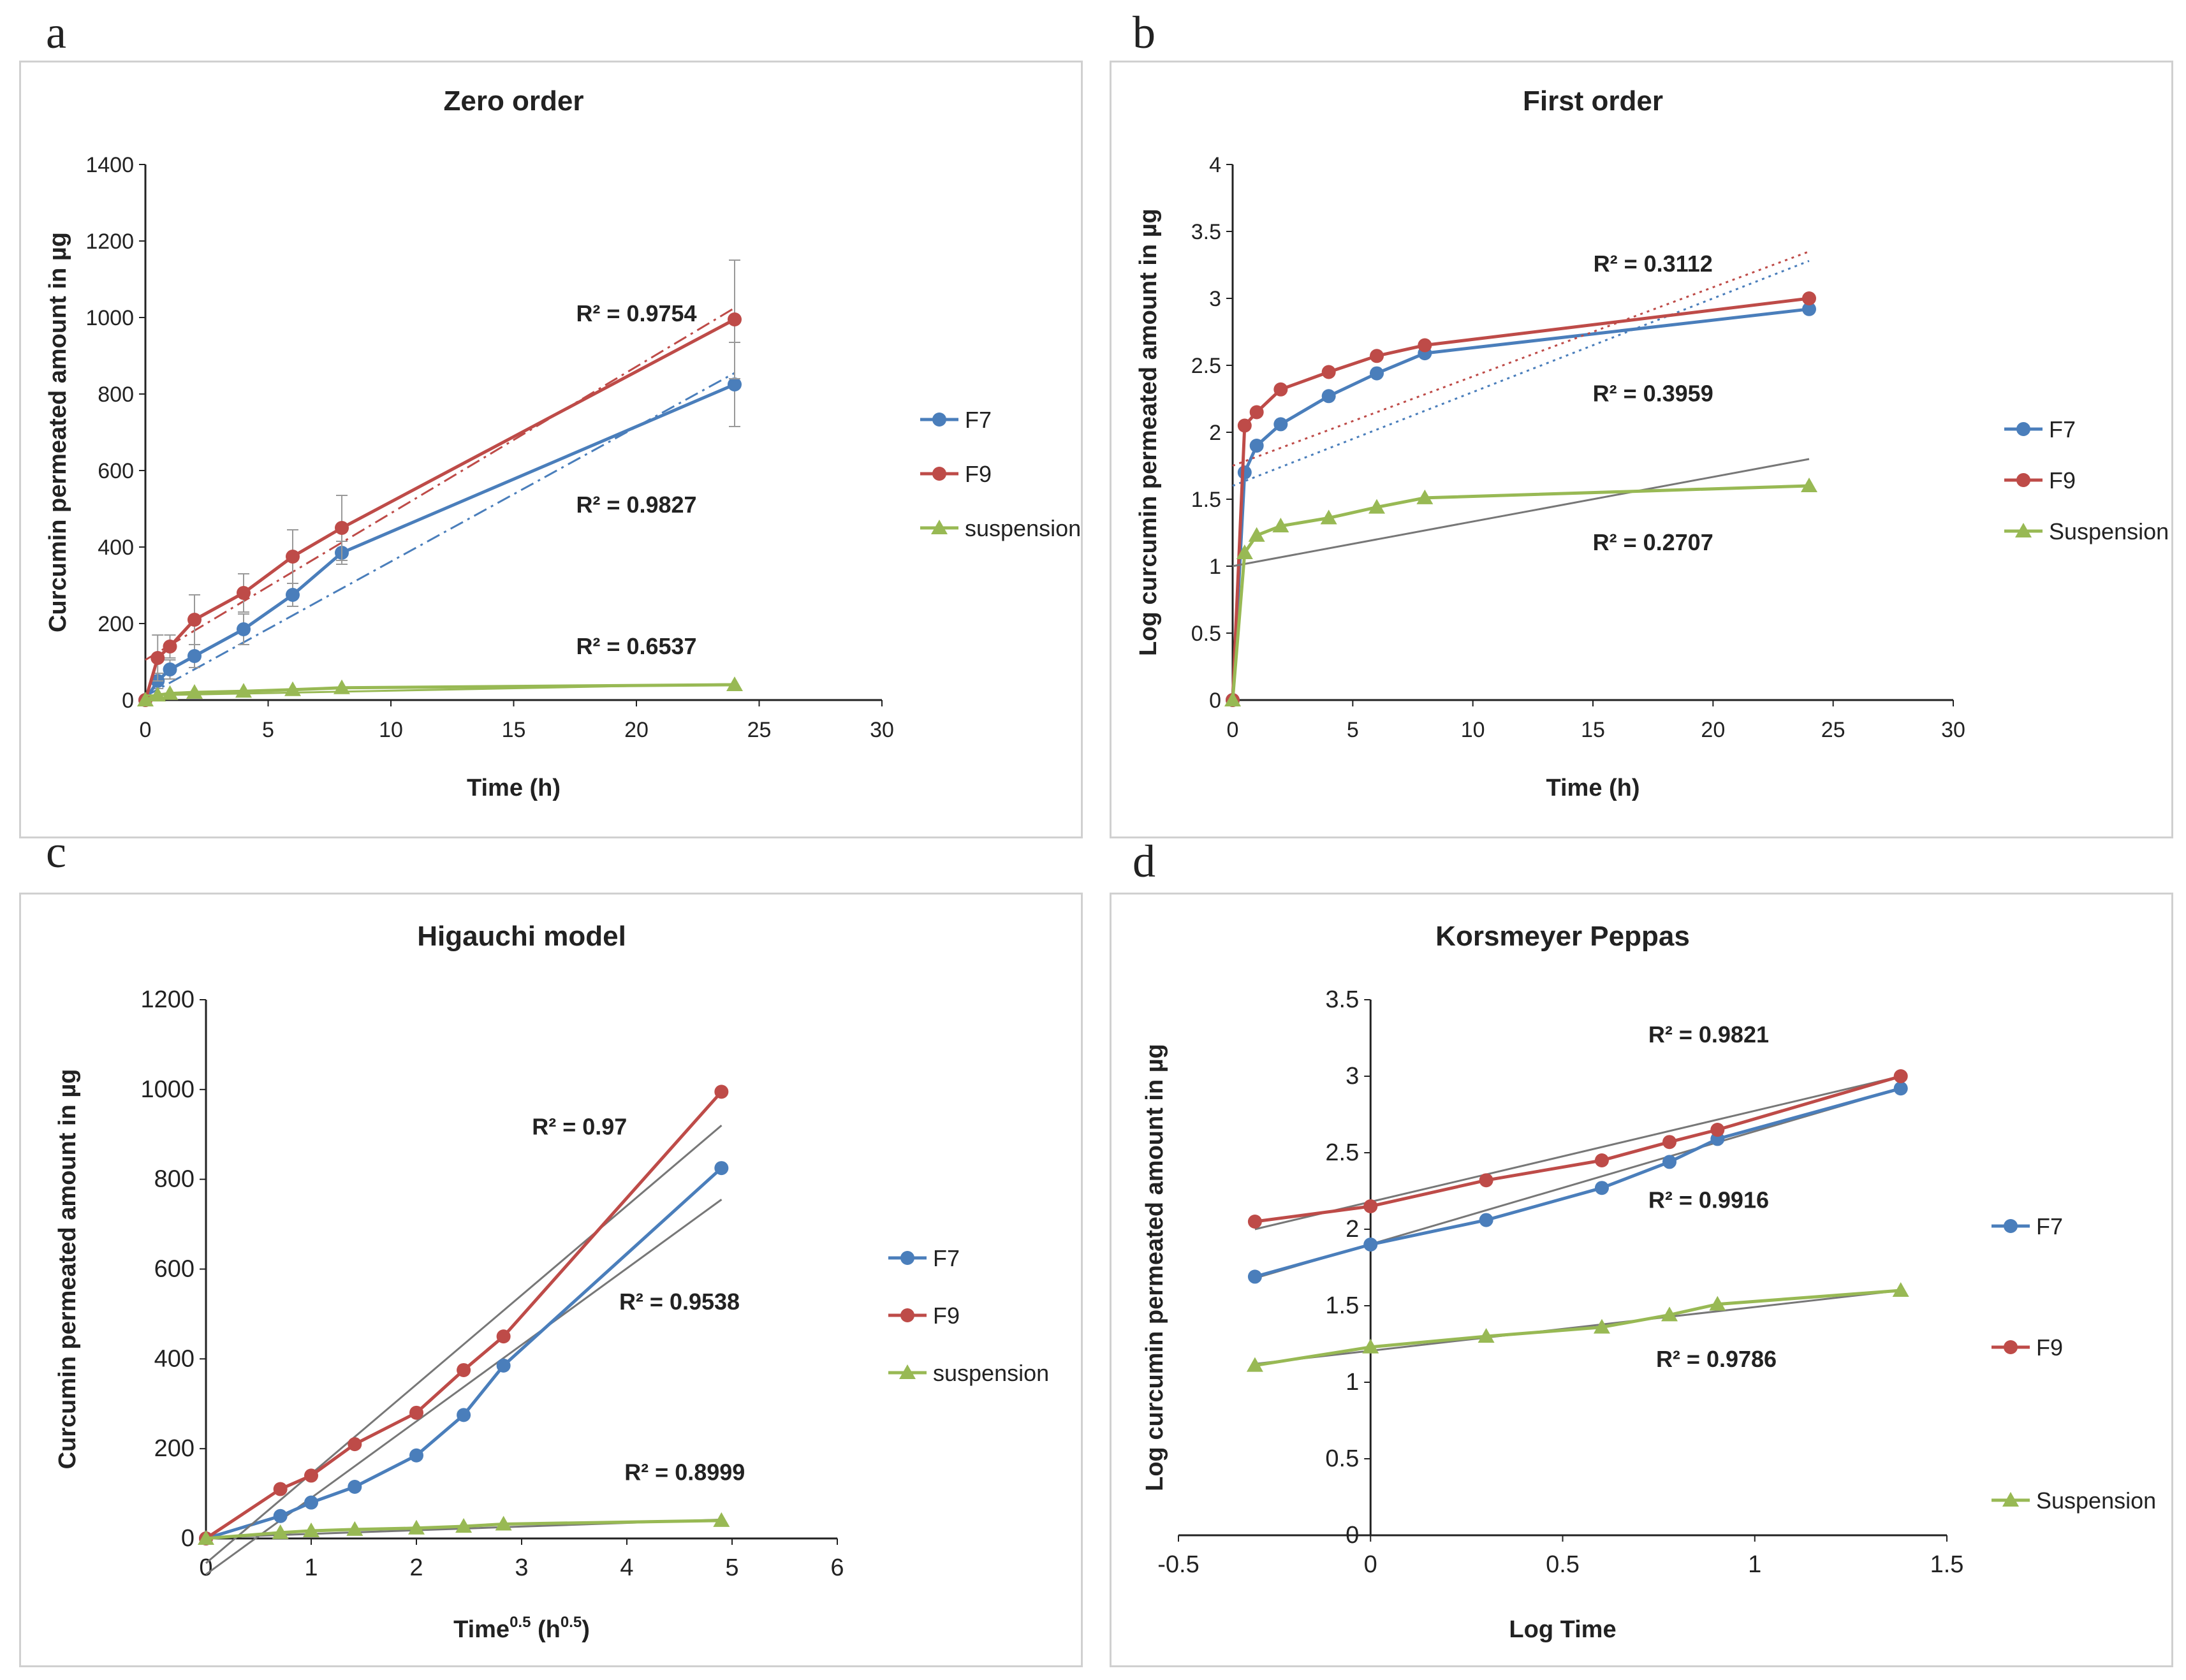  Describe the element at coordinates (2096, 1500) in the screenshot. I see `legend-label: Suspension` at that location.